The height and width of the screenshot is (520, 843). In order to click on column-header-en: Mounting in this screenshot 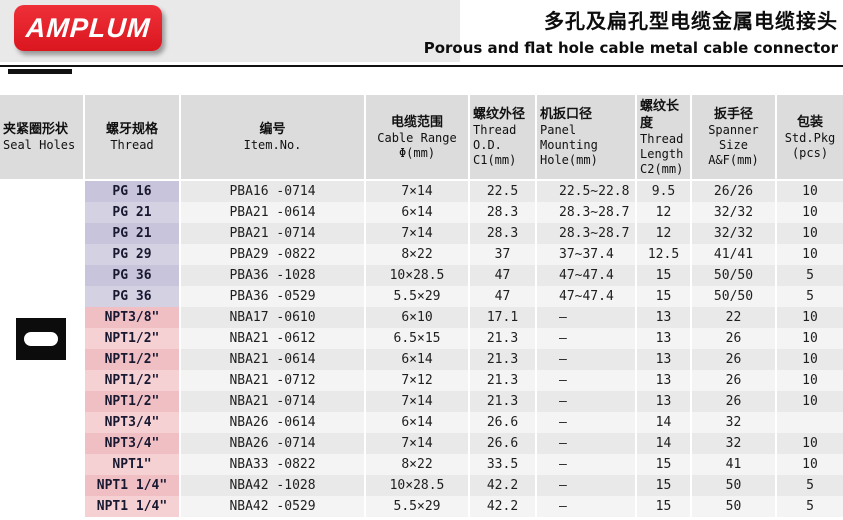, I will do `click(569, 145)`.